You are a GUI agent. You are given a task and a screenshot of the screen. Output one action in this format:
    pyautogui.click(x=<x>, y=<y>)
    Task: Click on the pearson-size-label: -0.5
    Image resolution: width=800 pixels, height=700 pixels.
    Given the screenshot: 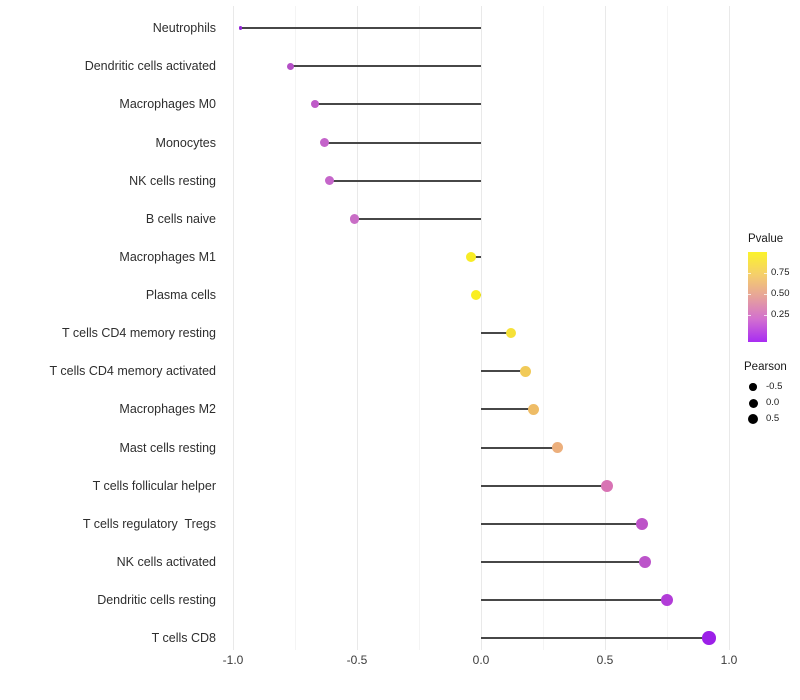 What is the action you would take?
    pyautogui.click(x=774, y=386)
    